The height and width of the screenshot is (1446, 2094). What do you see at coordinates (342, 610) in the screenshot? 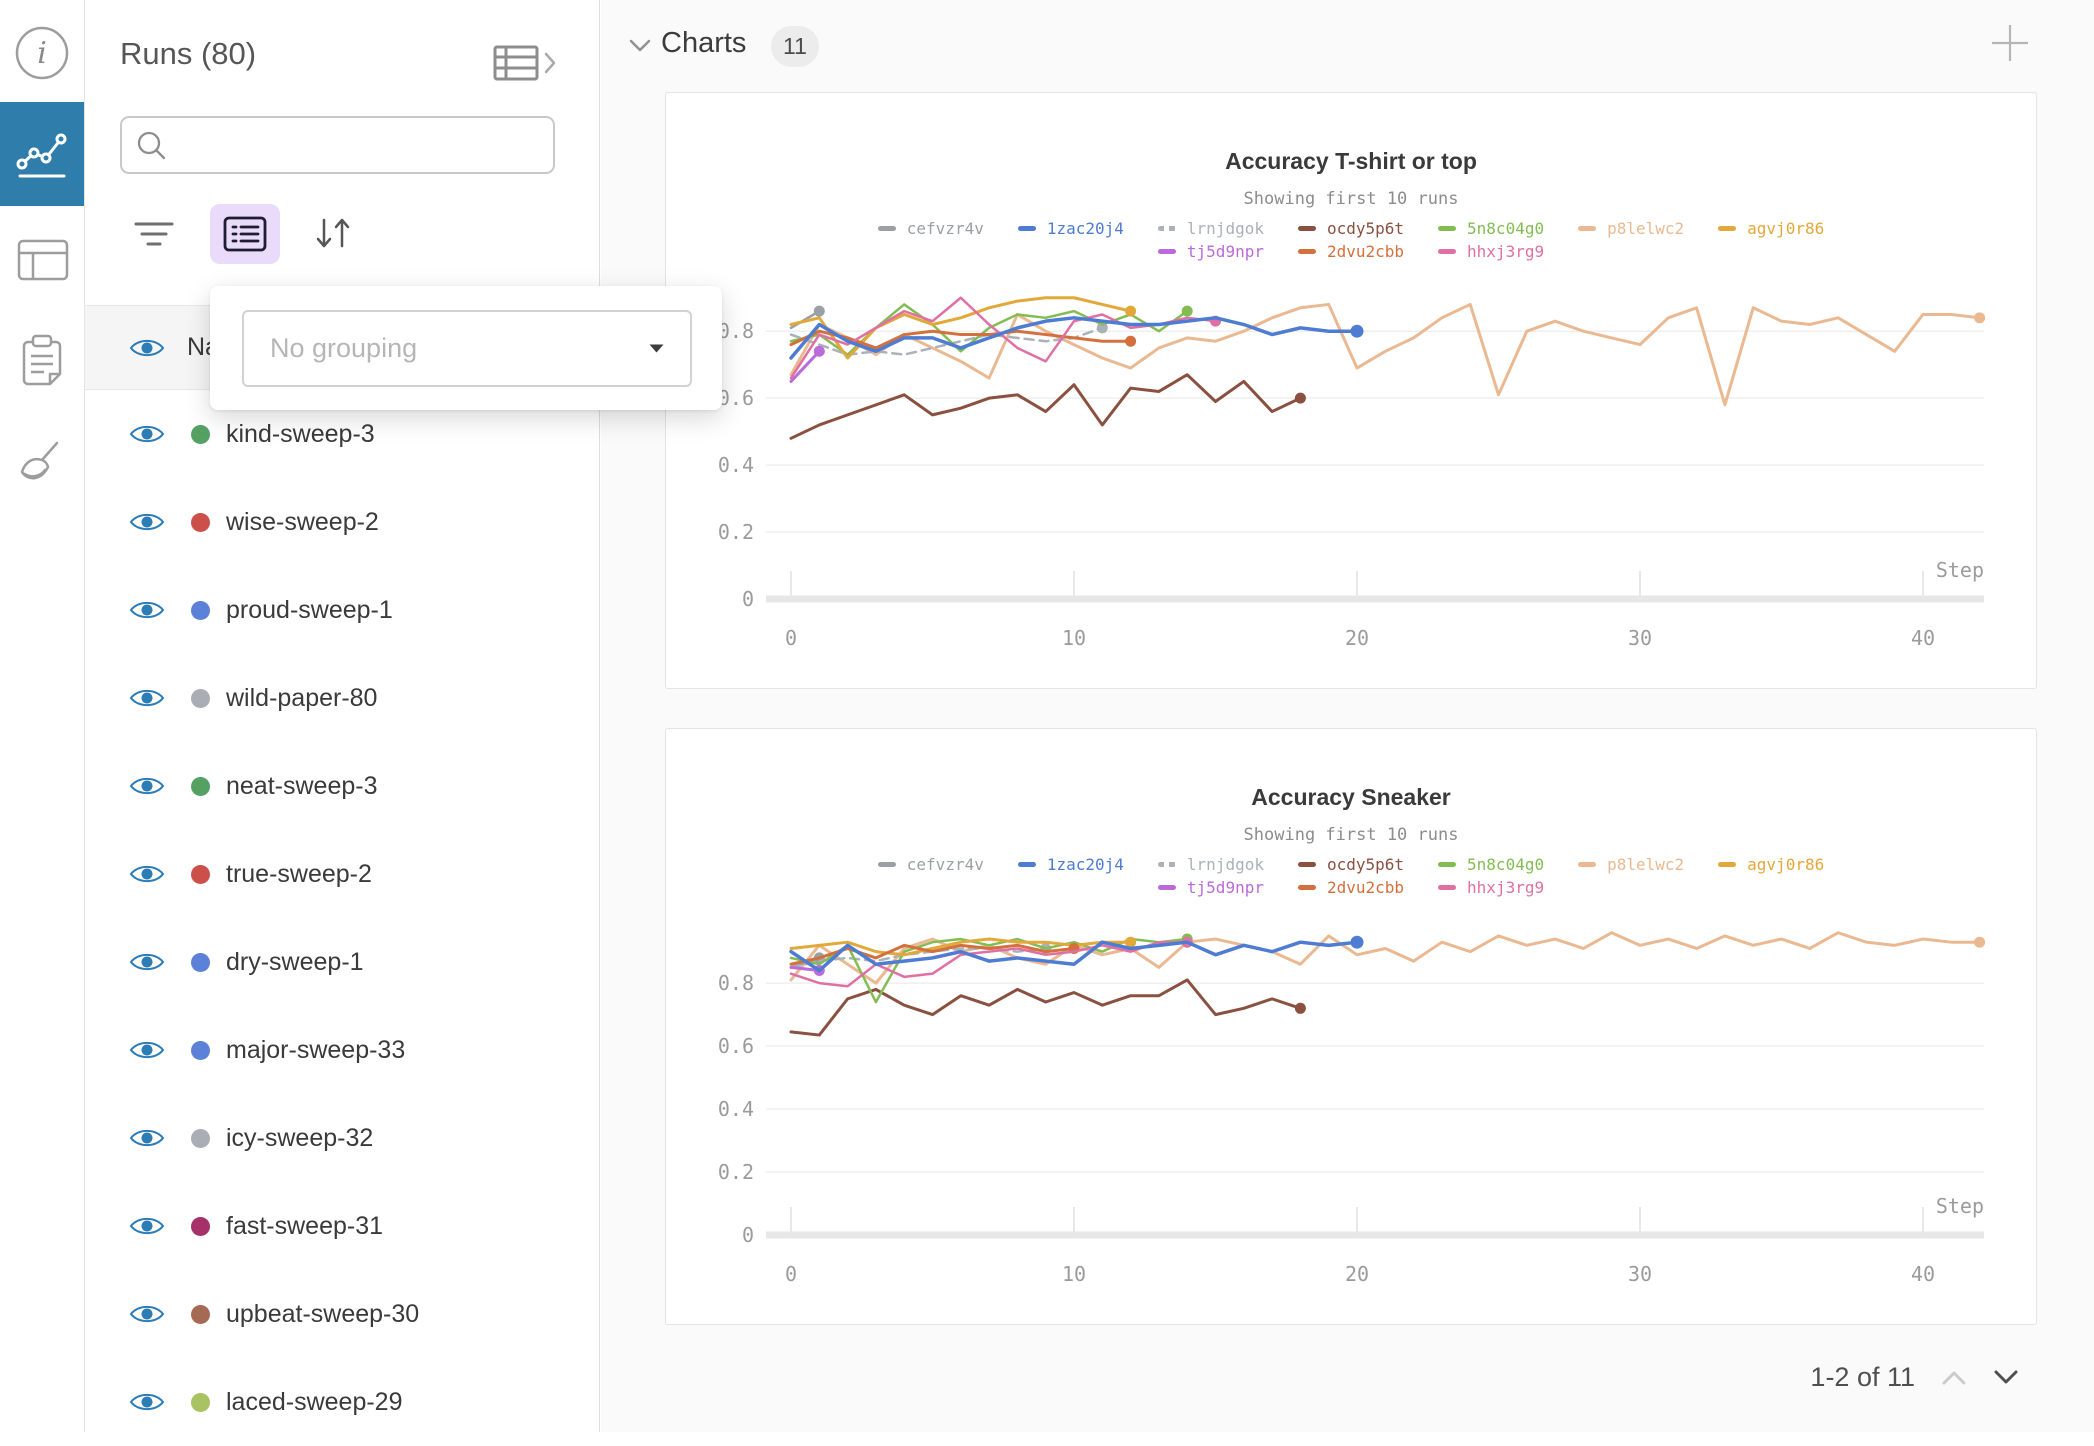
I see `run-row: proud-sweep-1` at bounding box center [342, 610].